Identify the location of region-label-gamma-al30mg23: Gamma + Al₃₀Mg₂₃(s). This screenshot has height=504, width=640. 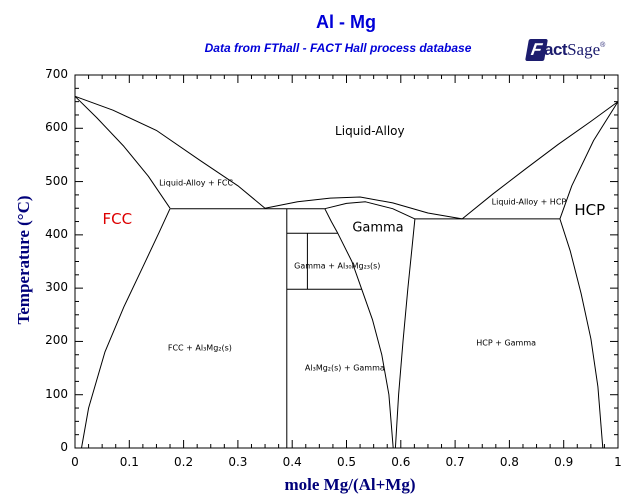
(337, 266).